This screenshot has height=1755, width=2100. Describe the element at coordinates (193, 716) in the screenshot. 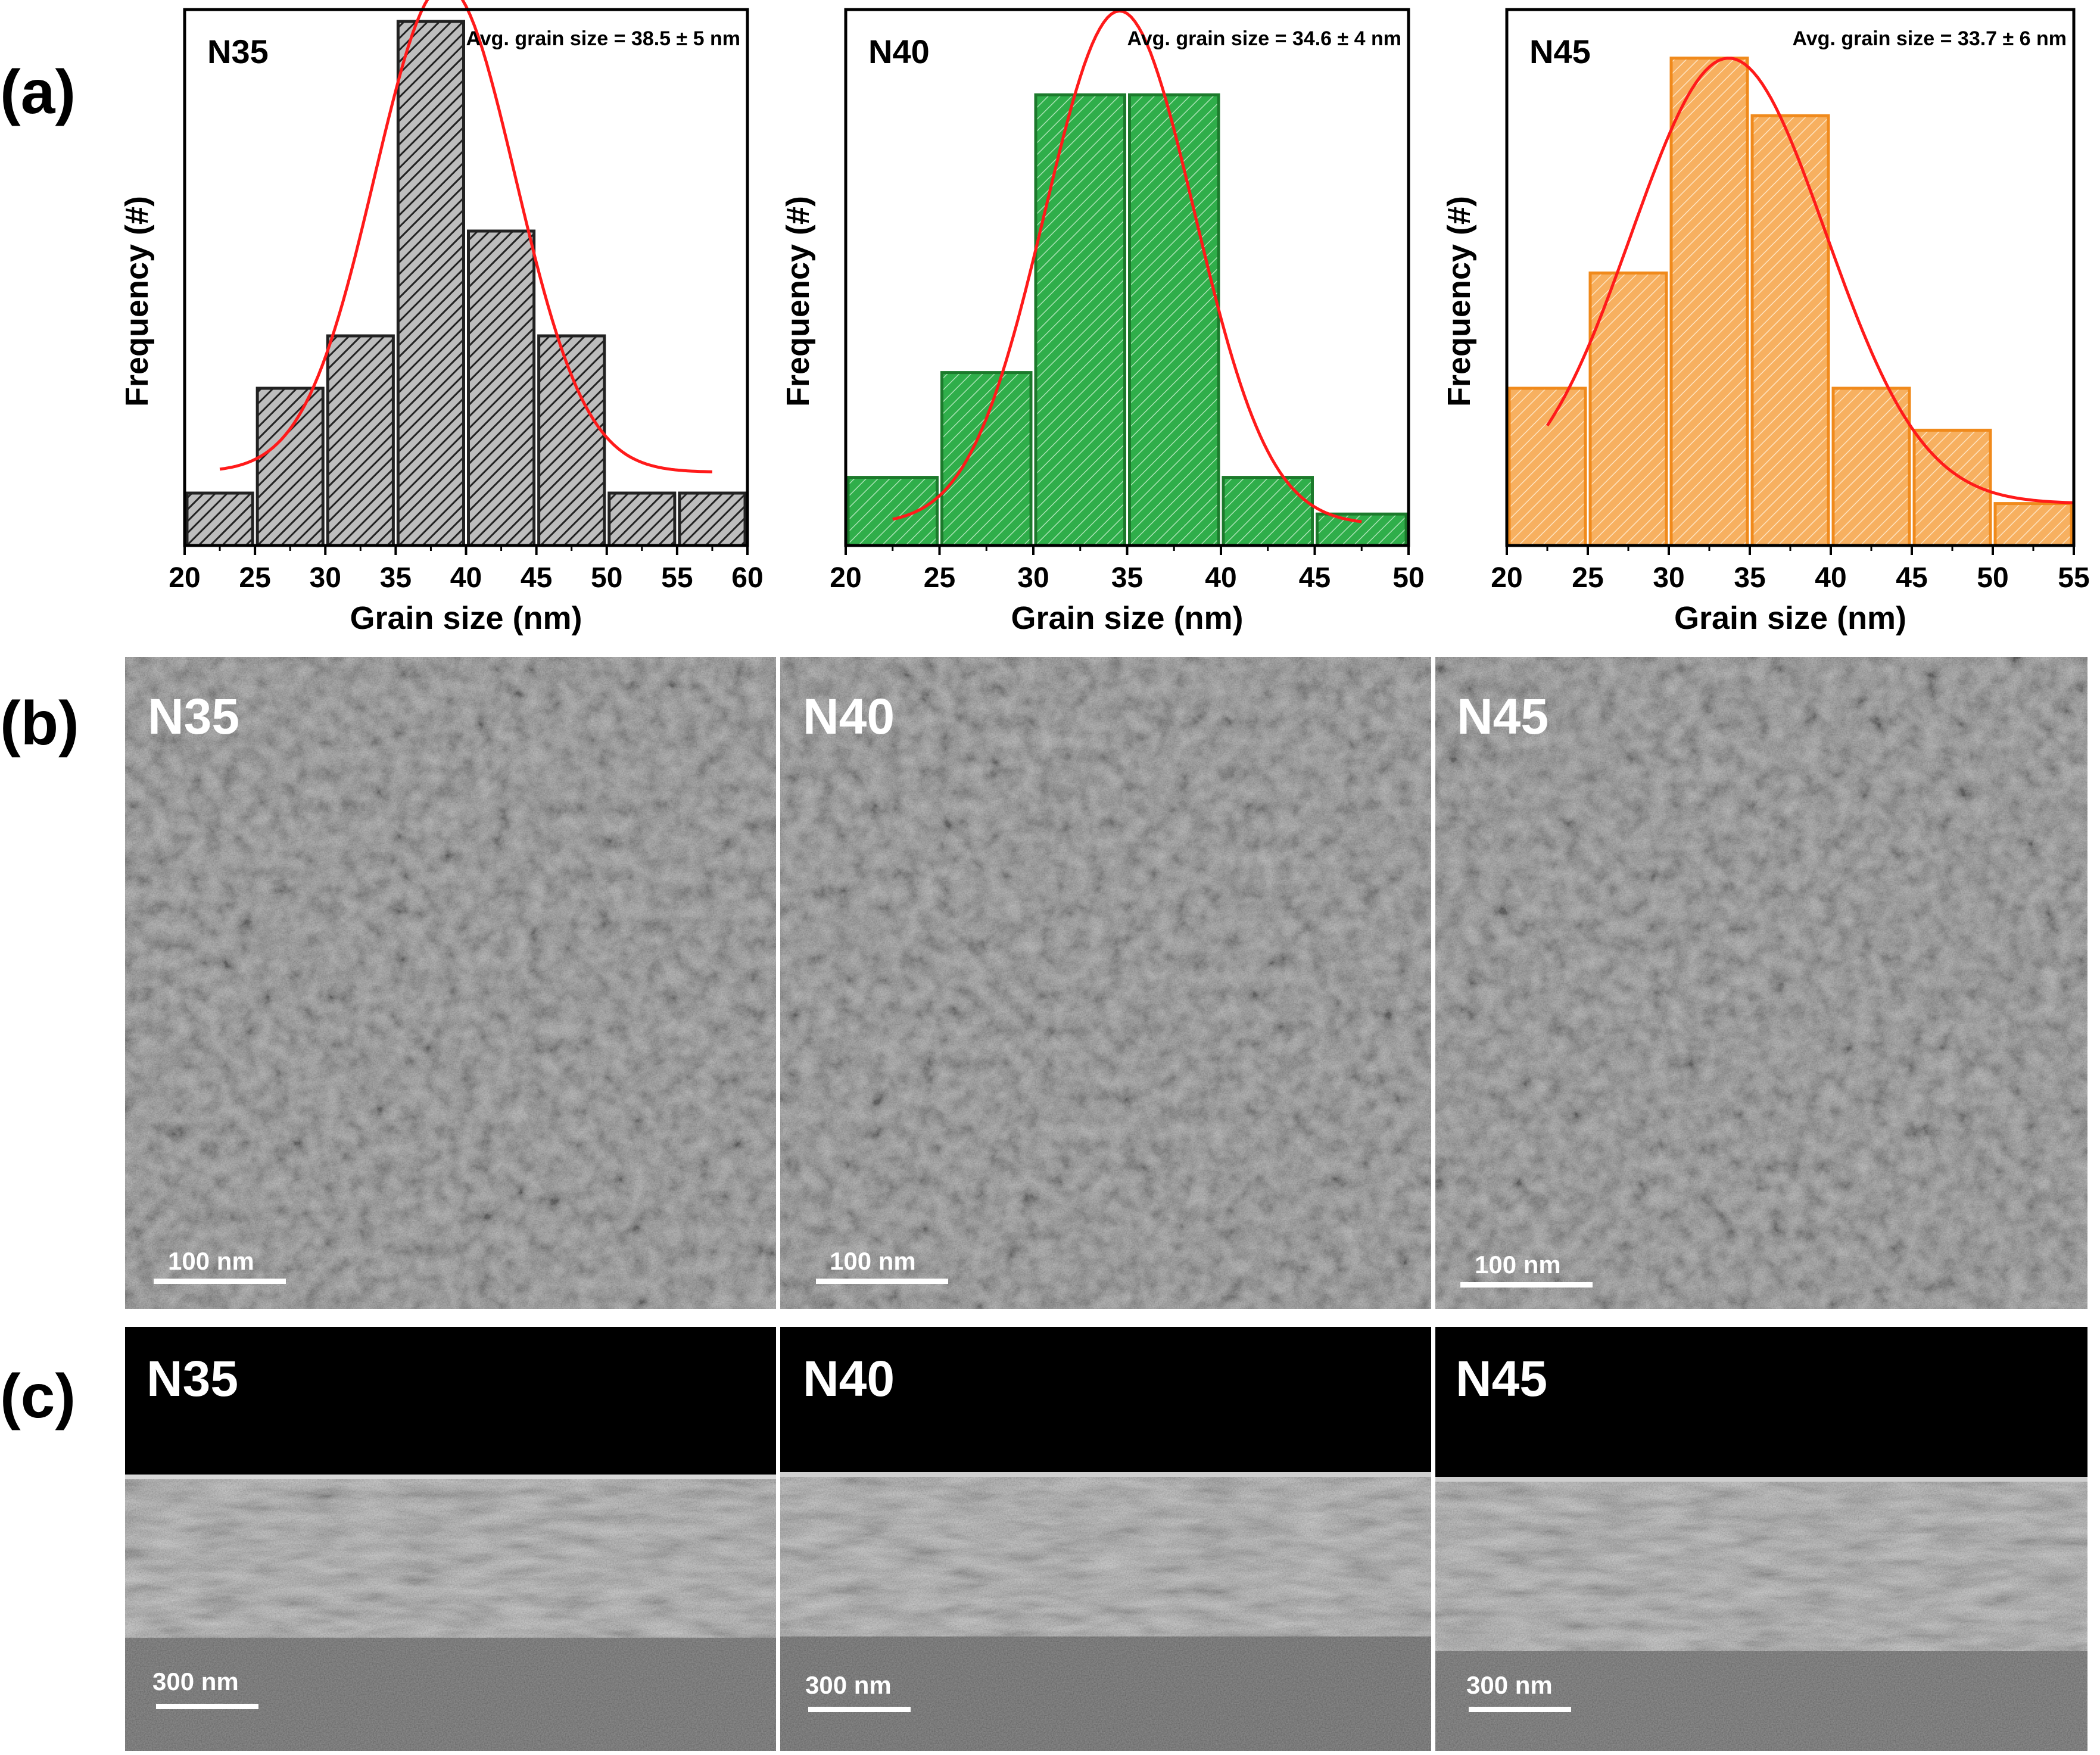

I see `sem-top-label-N35: N35` at that location.